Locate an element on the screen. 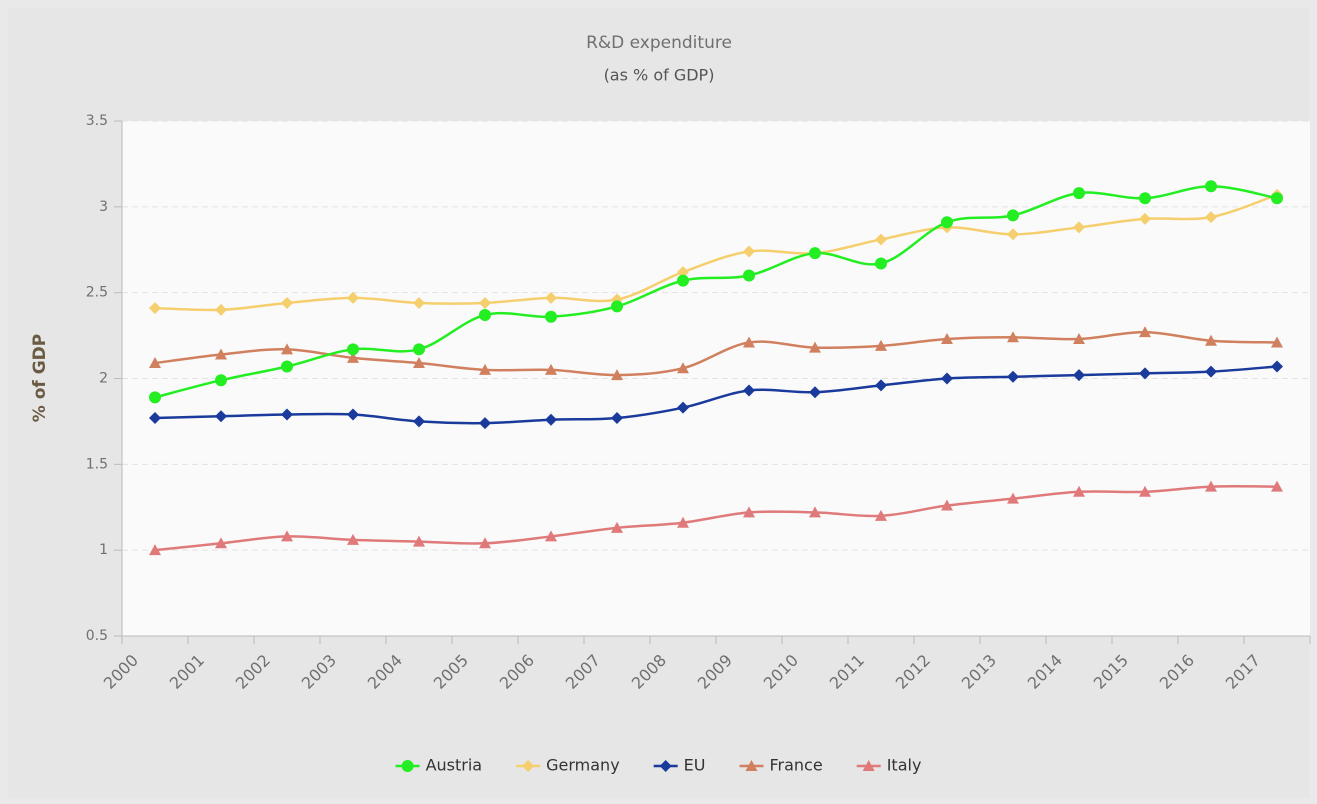  legend-label: EU is located at coordinates (695, 765).